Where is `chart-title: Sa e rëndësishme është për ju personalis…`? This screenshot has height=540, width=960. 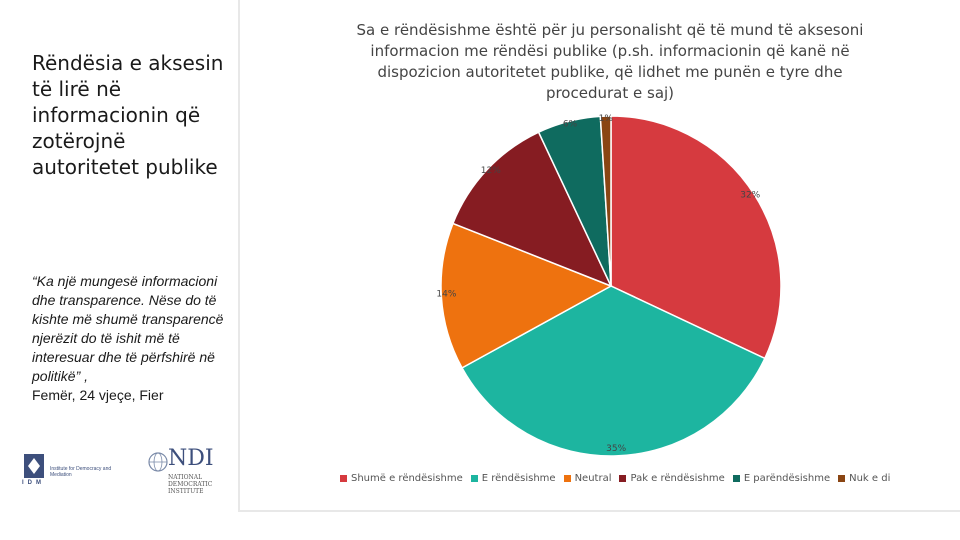
chart-title: Sa e rëndësishme është për ju personalis… is located at coordinates (610, 61).